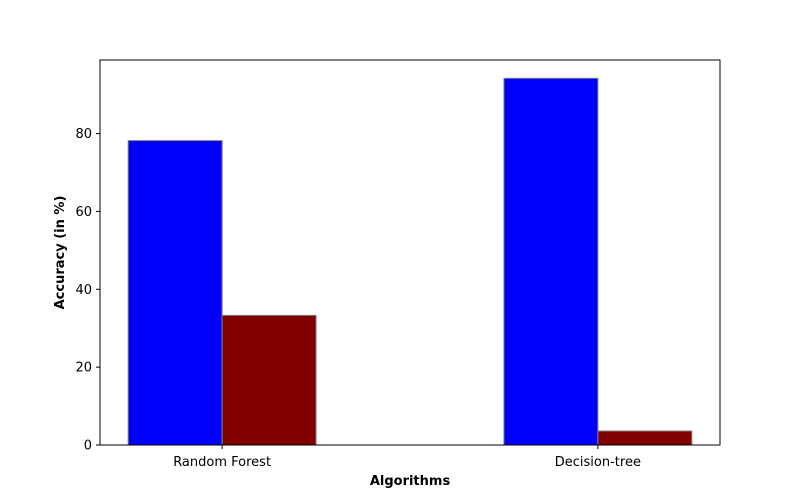  Describe the element at coordinates (410, 481) in the screenshot. I see `x-axis-label: Algorithms` at that location.